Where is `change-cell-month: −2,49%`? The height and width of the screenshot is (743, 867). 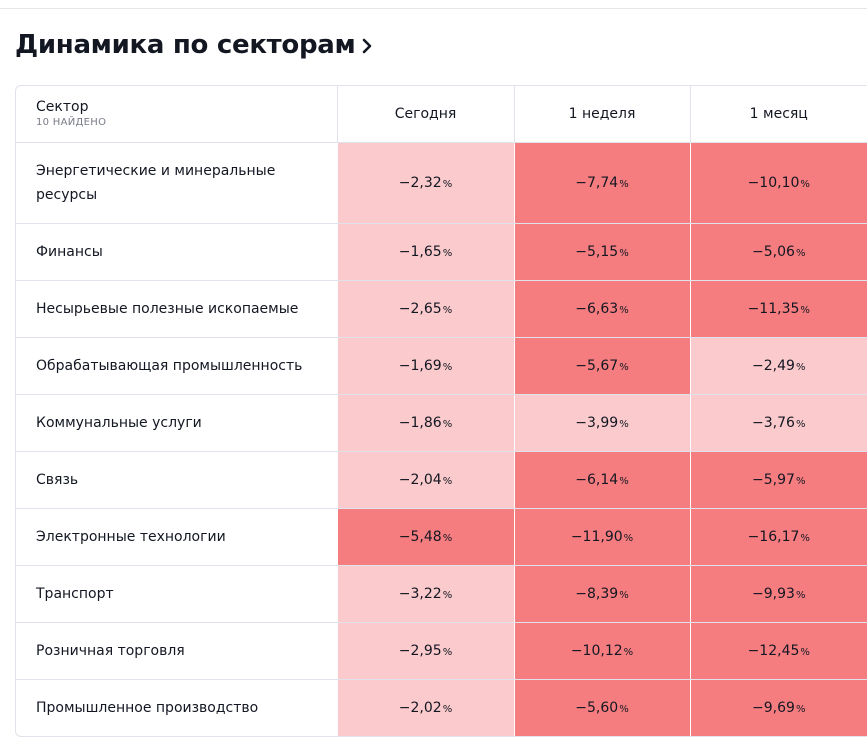 change-cell-month: −2,49% is located at coordinates (778, 366).